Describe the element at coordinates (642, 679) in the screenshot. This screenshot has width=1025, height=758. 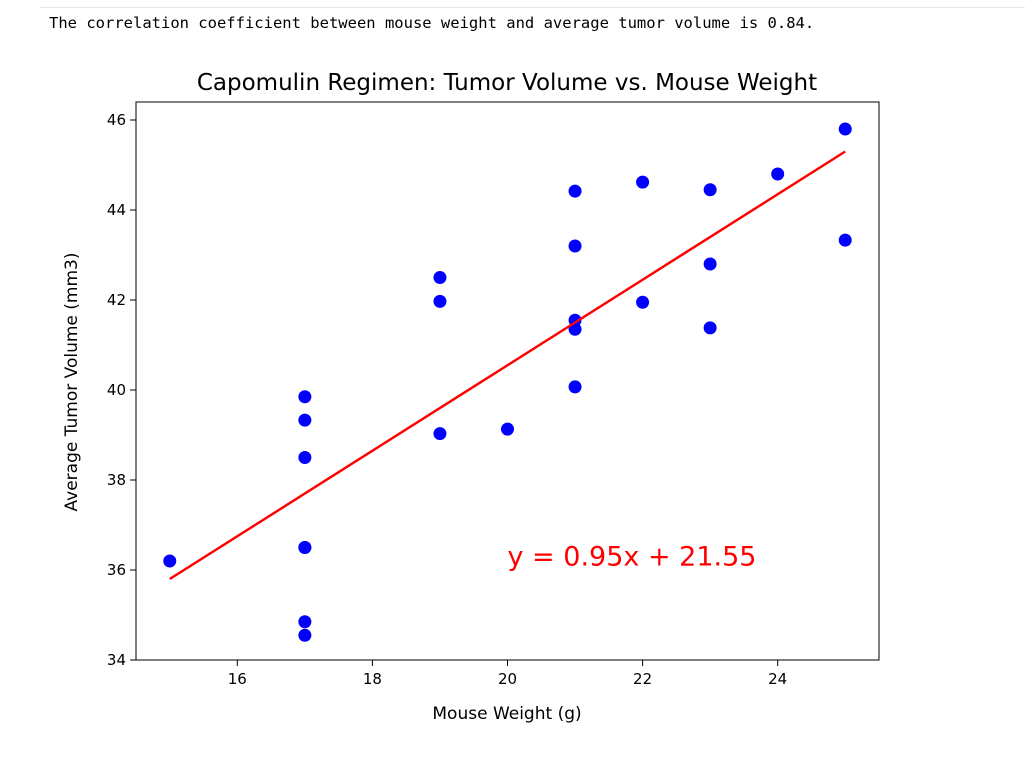
I see `x-tick-label: 22` at that location.